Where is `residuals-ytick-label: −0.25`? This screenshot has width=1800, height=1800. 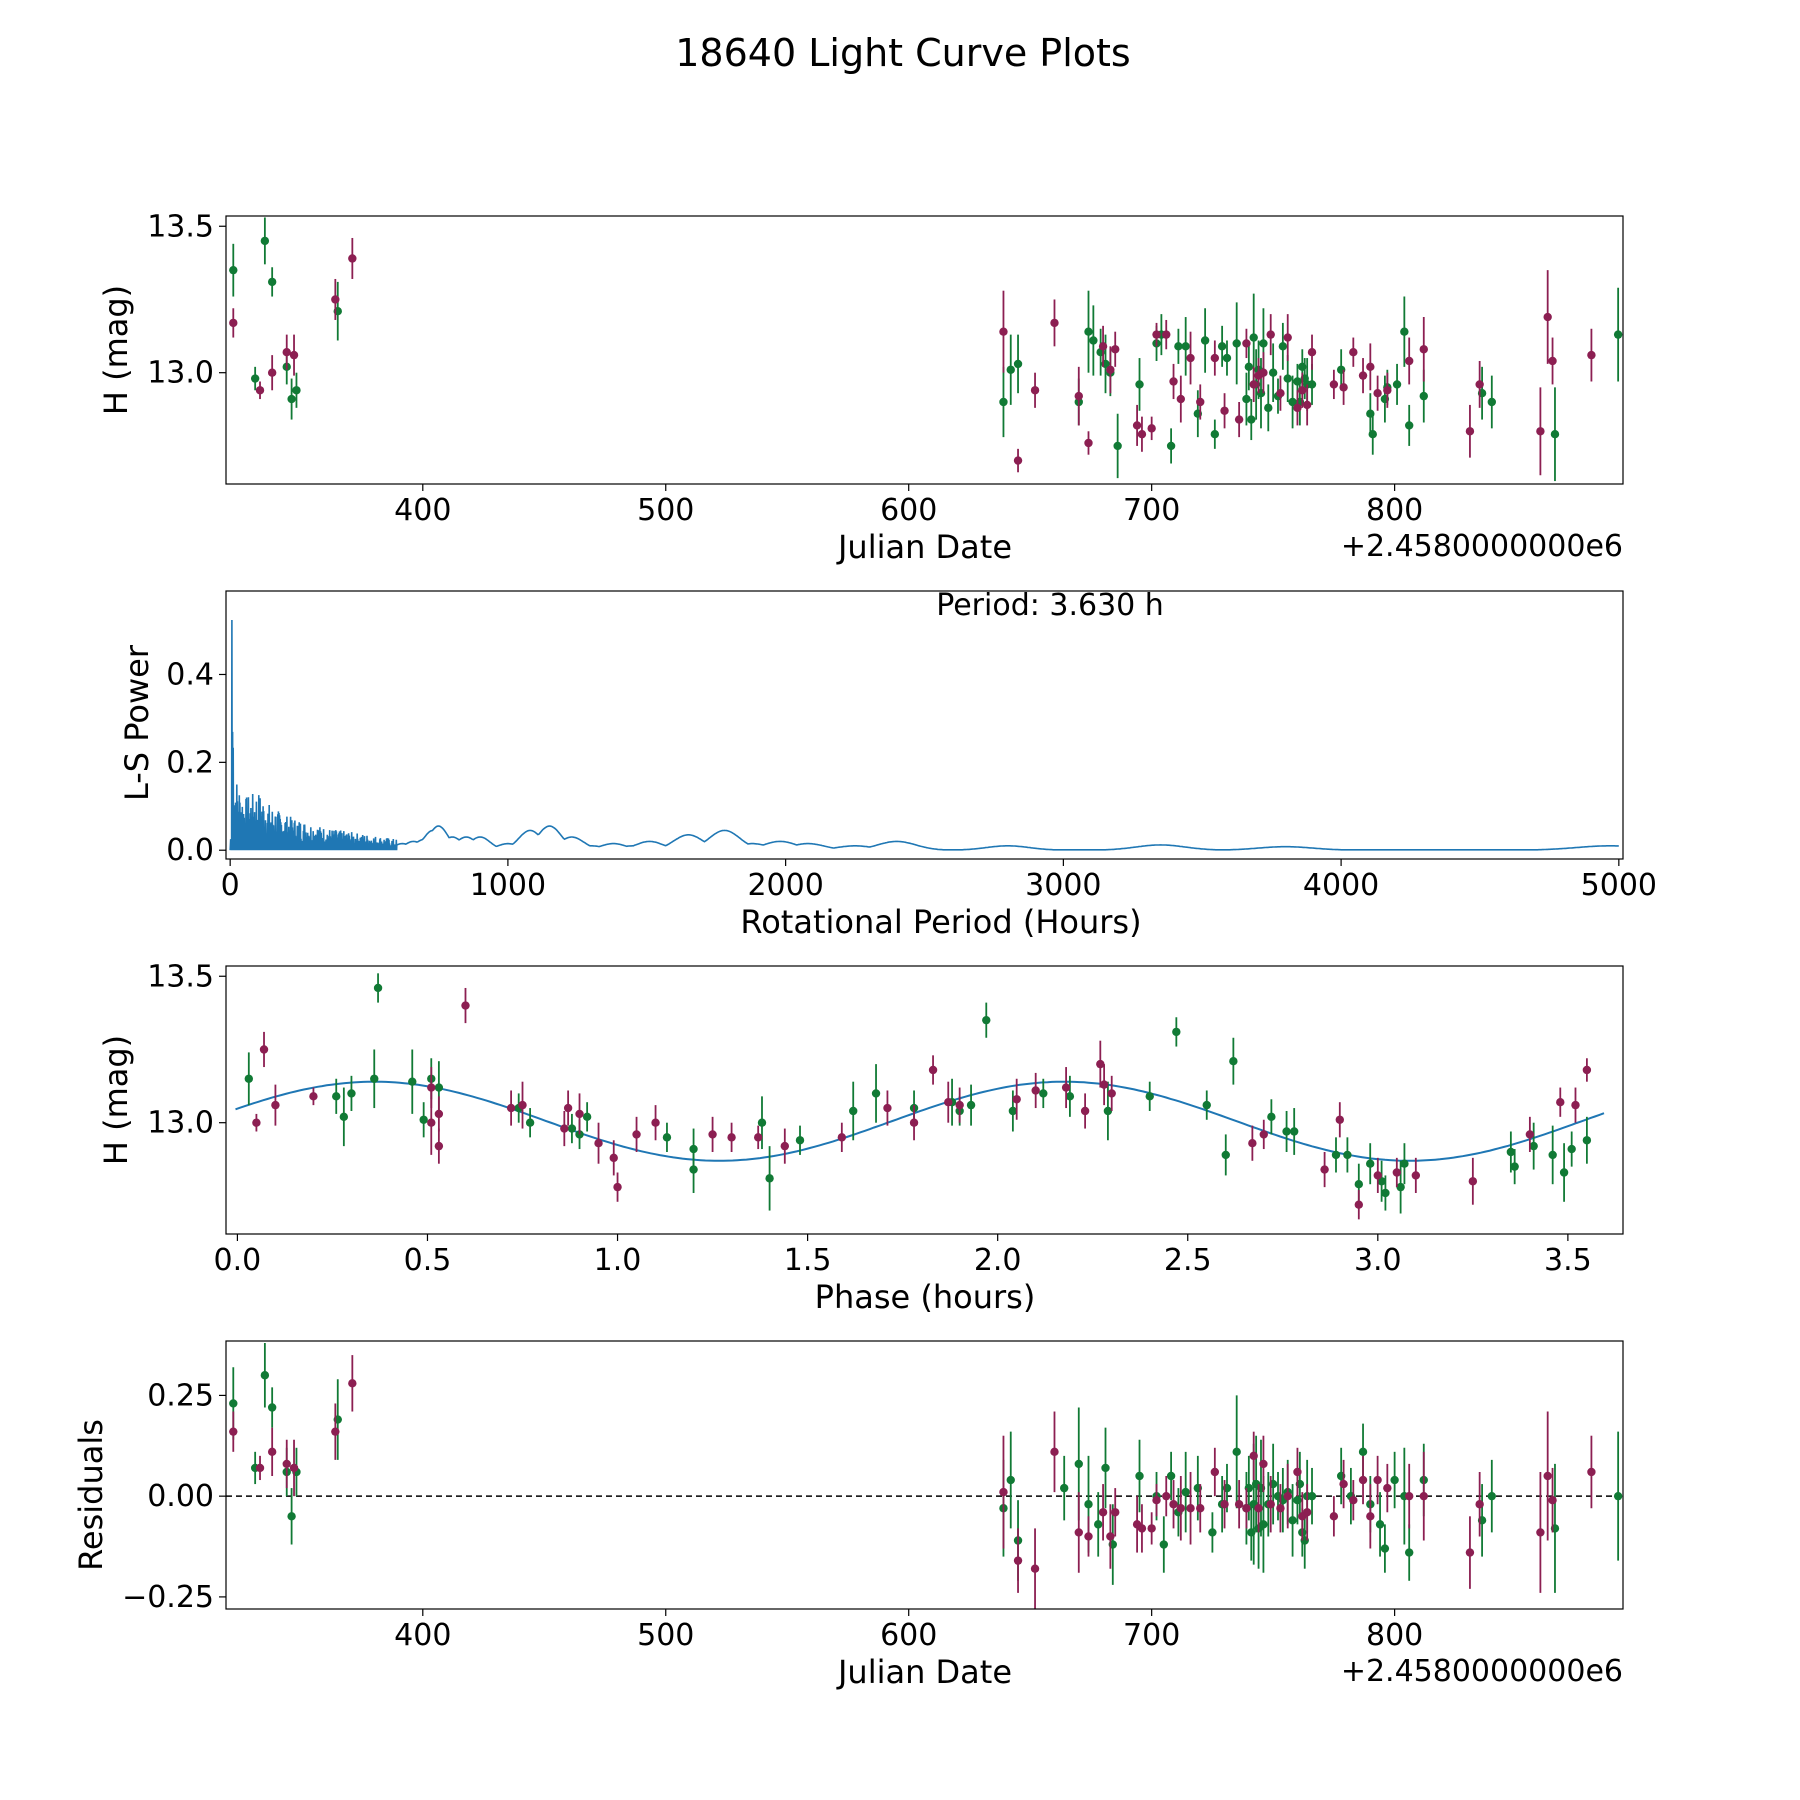
residuals-ytick-label: −0.25 is located at coordinates (168, 1597).